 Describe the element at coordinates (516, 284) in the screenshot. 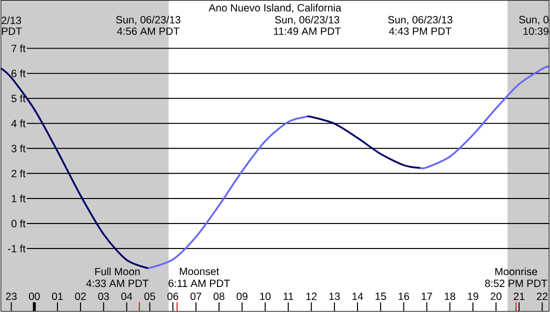

I see `annotation: 8:52 PM PDT` at that location.